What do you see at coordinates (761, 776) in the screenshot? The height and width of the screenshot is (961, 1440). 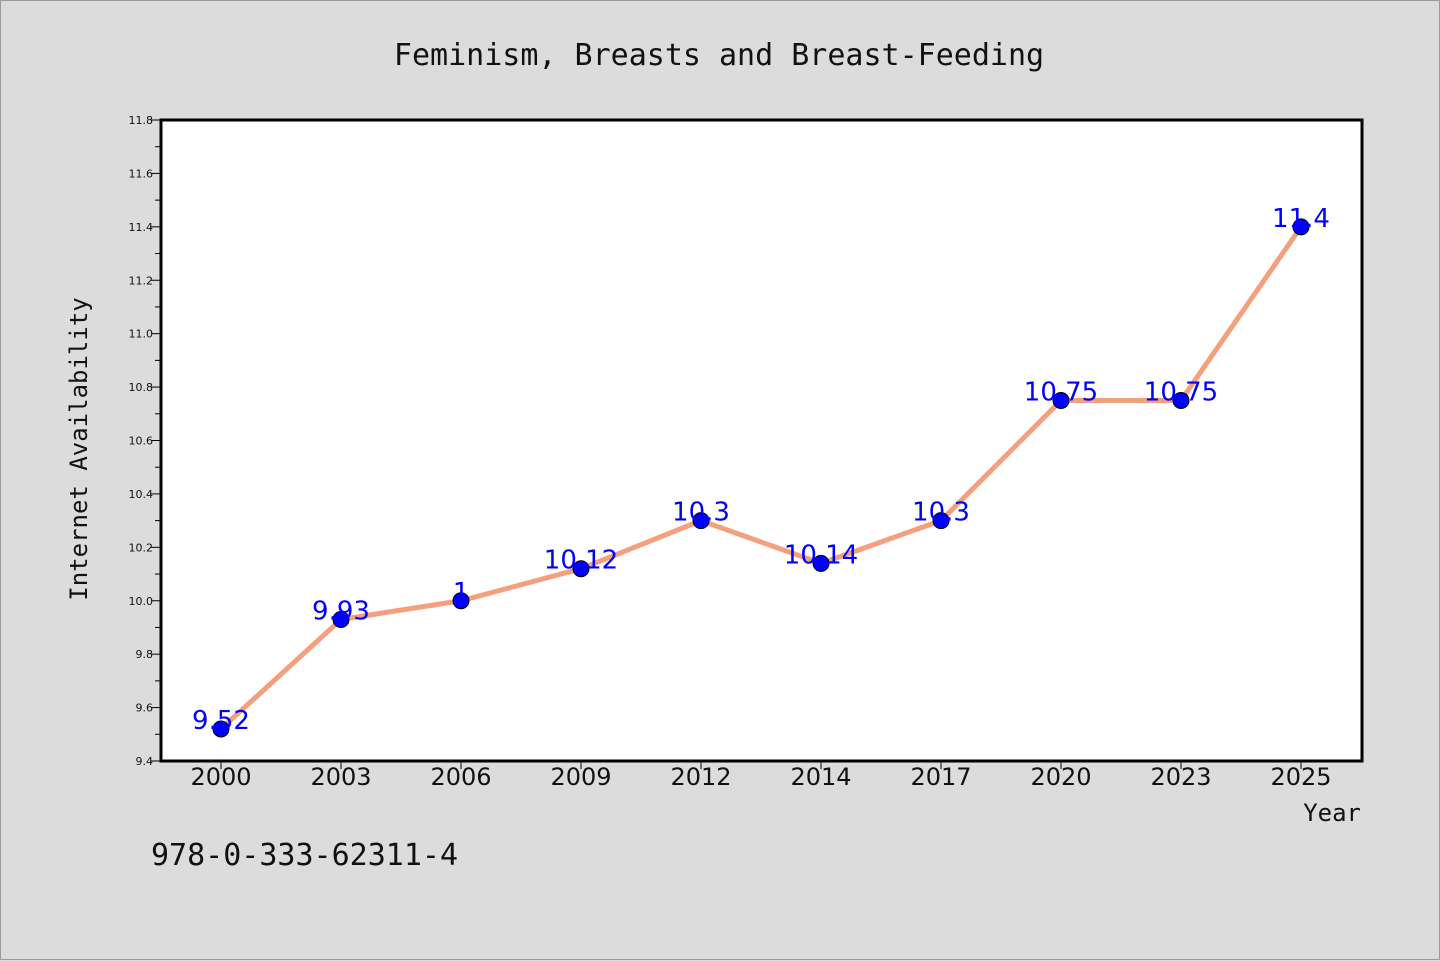 I see `x-axis: 2000 2003 2006 2009 2012 2014 2017 2020 2023 2025` at bounding box center [761, 776].